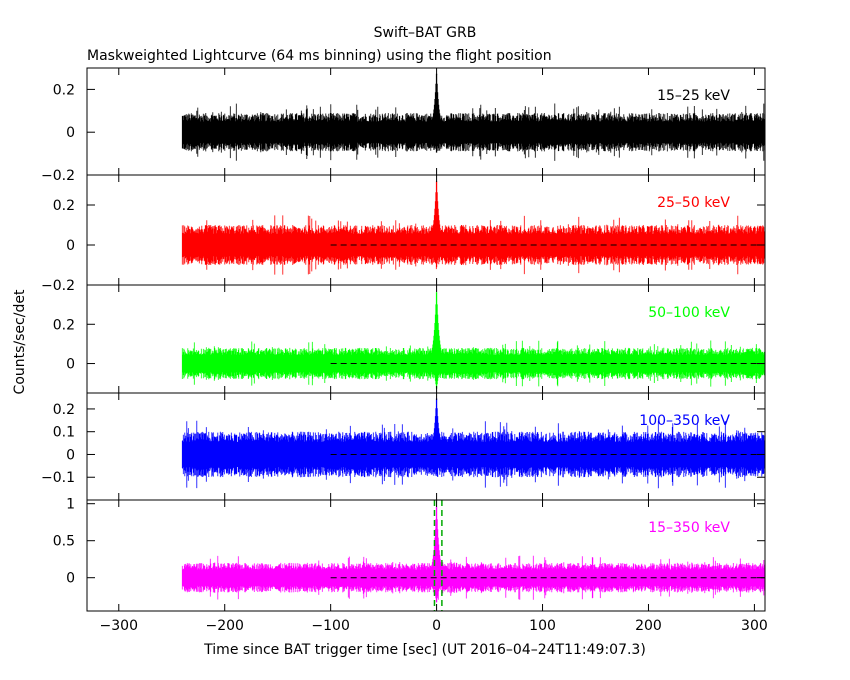 The width and height of the screenshot is (850, 680). What do you see at coordinates (330, 626) in the screenshot?
I see `x-tick-label-2: −100` at bounding box center [330, 626].